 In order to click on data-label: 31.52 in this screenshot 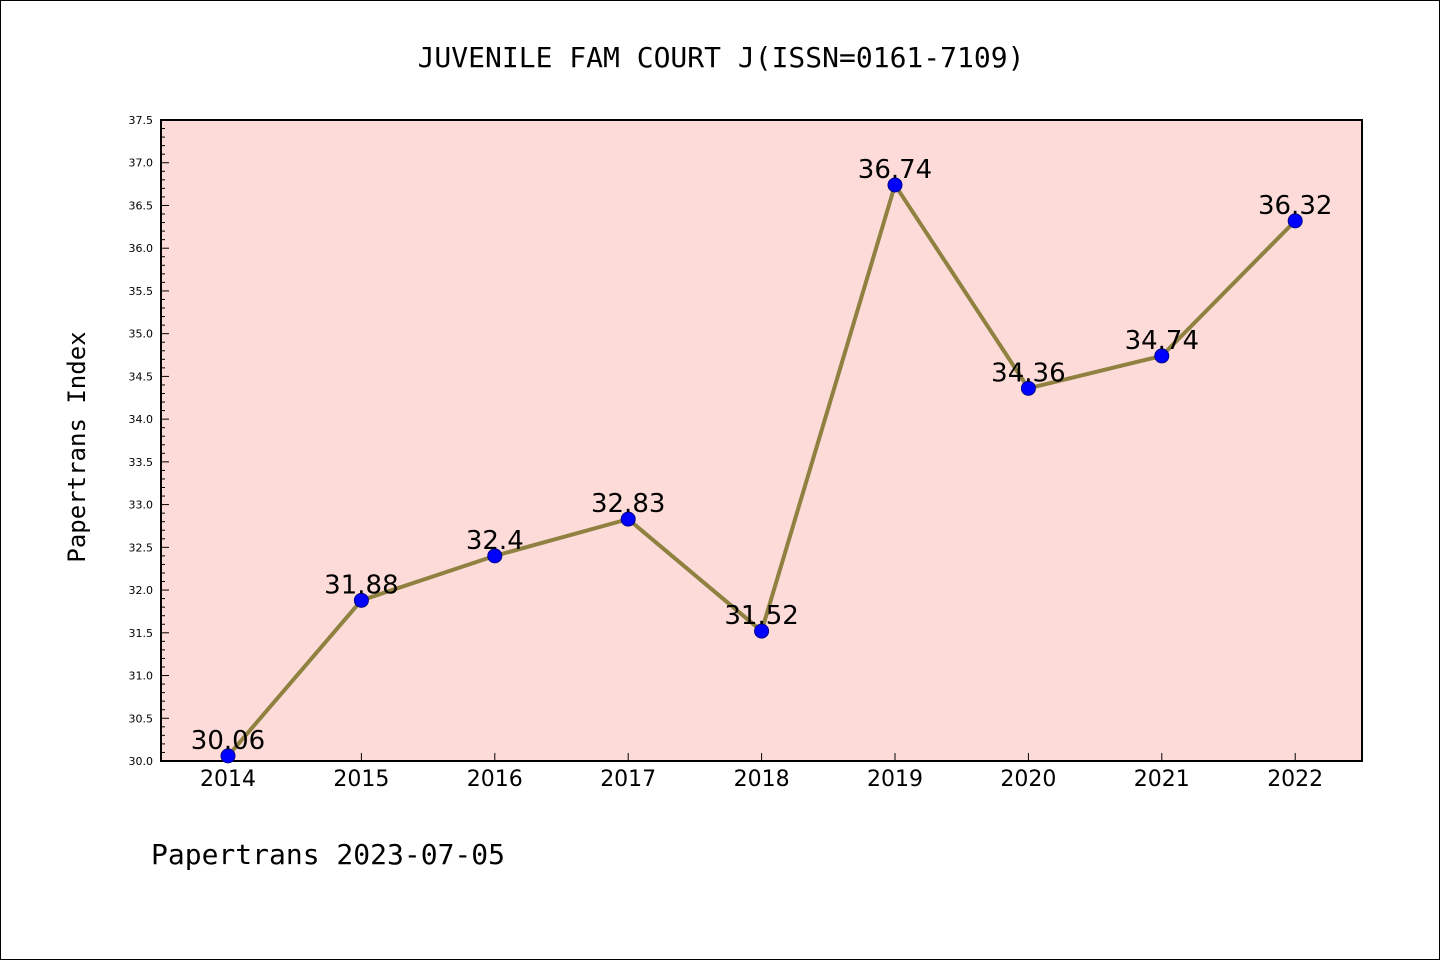, I will do `click(761, 616)`.